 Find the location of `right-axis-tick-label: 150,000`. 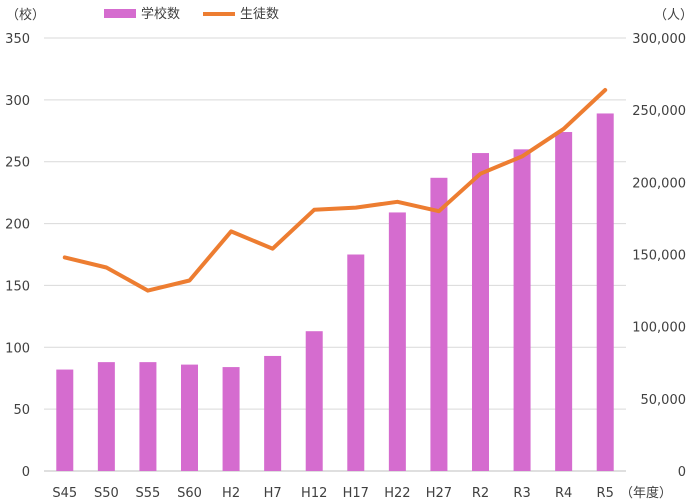

right-axis-tick-label: 150,000 is located at coordinates (659, 256).